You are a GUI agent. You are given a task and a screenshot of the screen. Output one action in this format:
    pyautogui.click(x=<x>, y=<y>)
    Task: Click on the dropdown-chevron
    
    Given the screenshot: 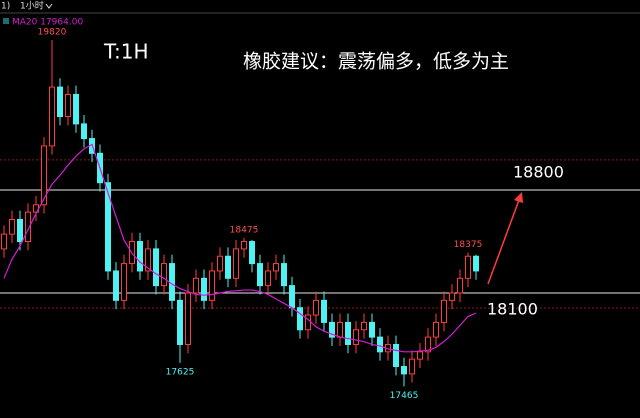 What is the action you would take?
    pyautogui.click(x=49, y=6)
    